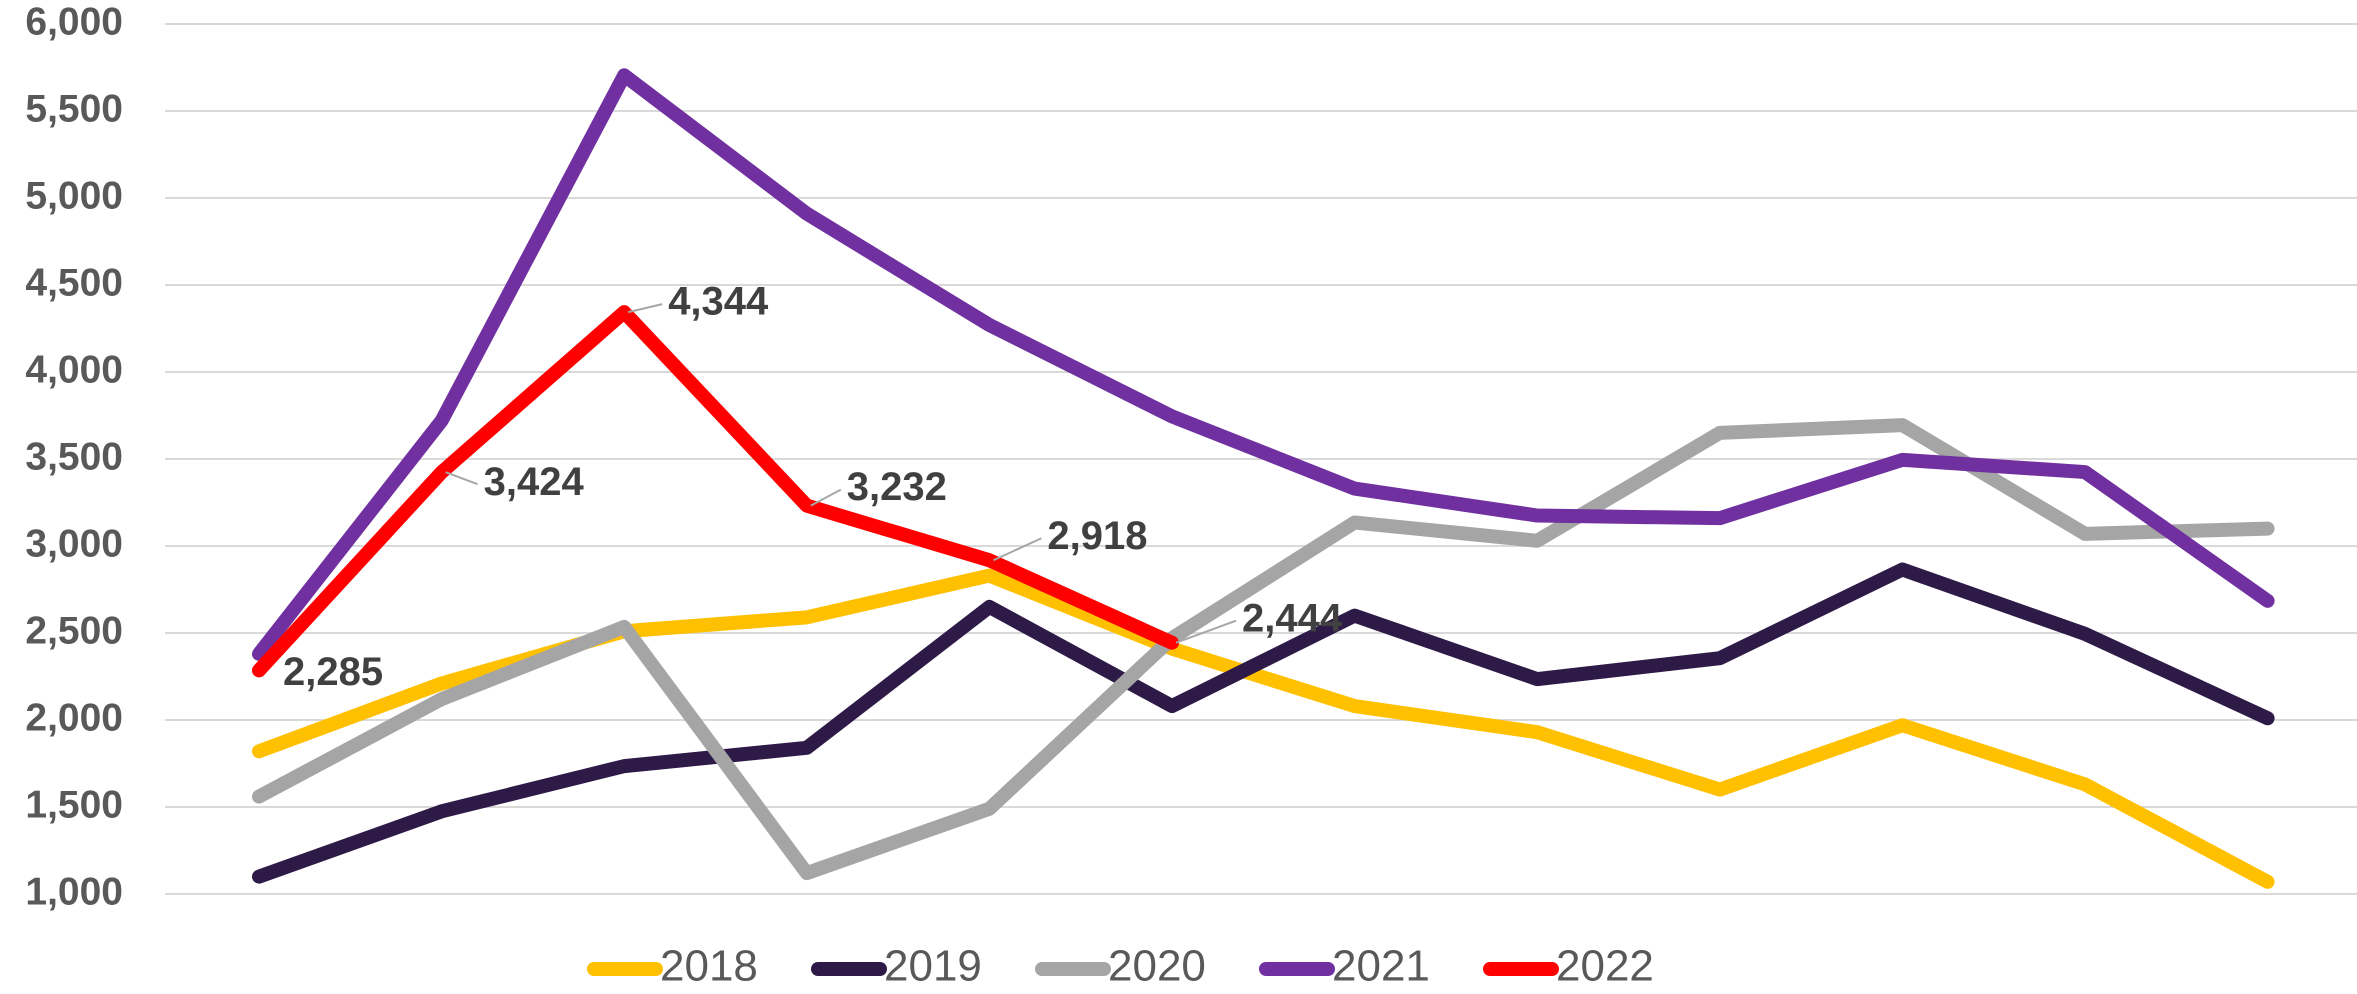 Image resolution: width=2357 pixels, height=994 pixels. What do you see at coordinates (1157, 966) in the screenshot?
I see `legend-label: 2020` at bounding box center [1157, 966].